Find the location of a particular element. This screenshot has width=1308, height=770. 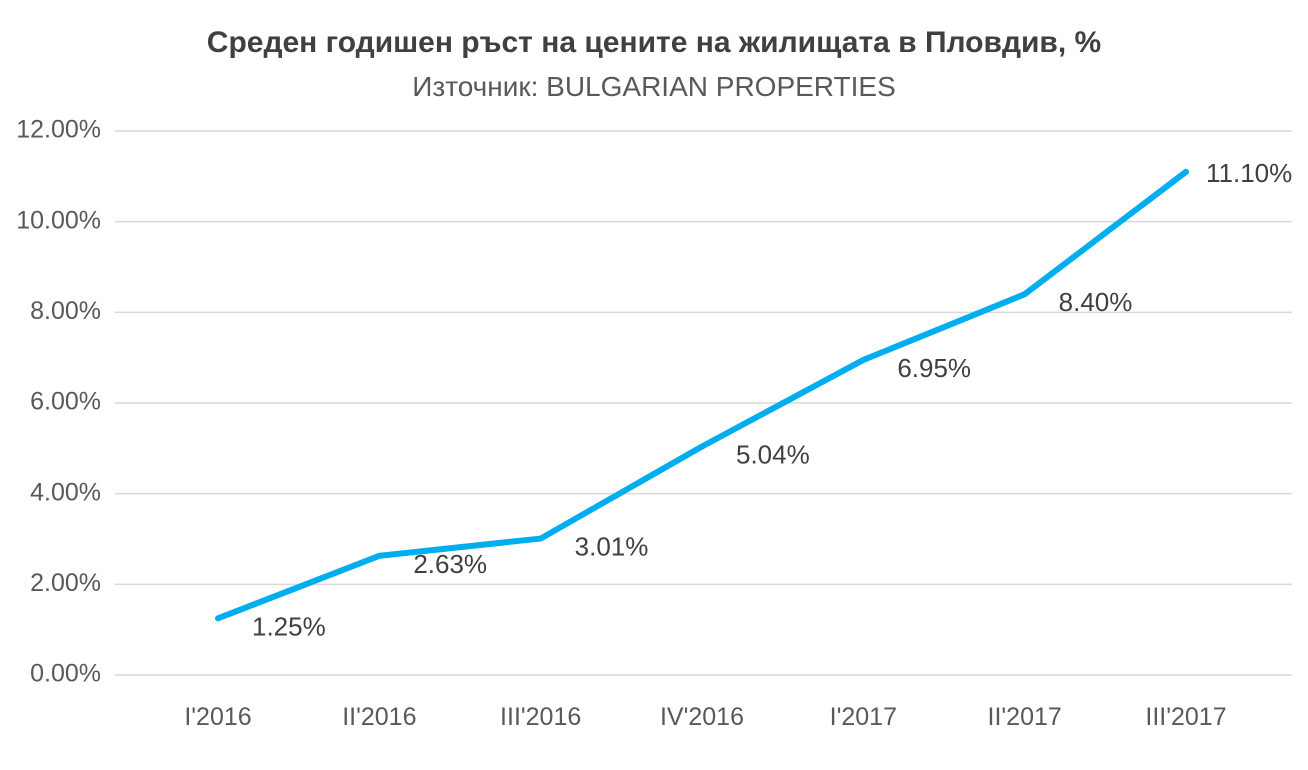

y-axis-tick-label: 12.00% is located at coordinates (58, 130).